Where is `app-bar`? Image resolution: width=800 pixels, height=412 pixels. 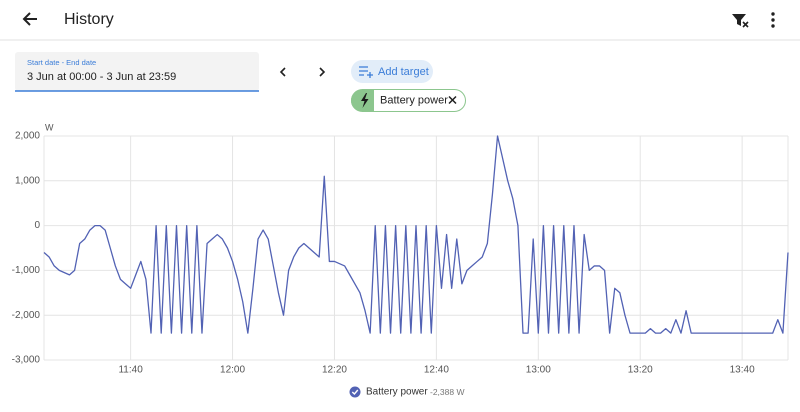 app-bar is located at coordinates (400, 20).